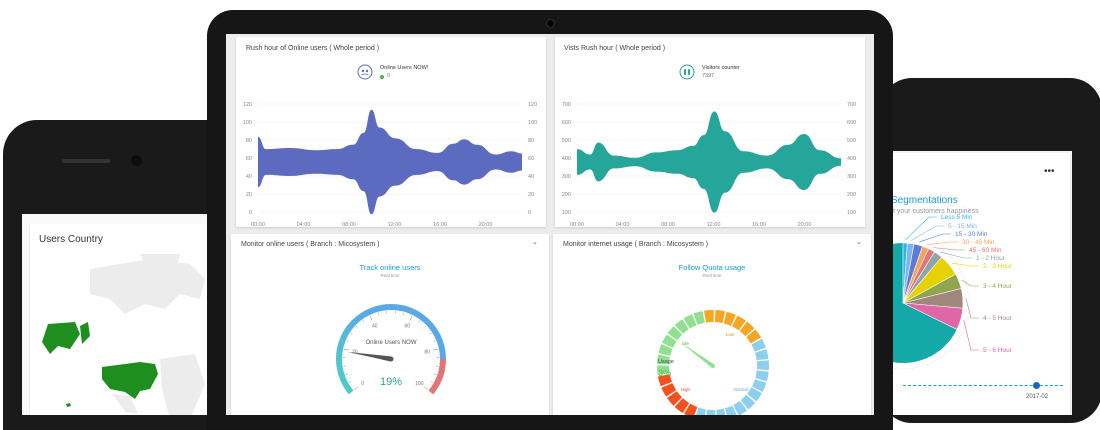 Image resolution: width=1100 pixels, height=430 pixels. What do you see at coordinates (419, 384) in the screenshot?
I see `gauge-scale-label: 100` at bounding box center [419, 384].